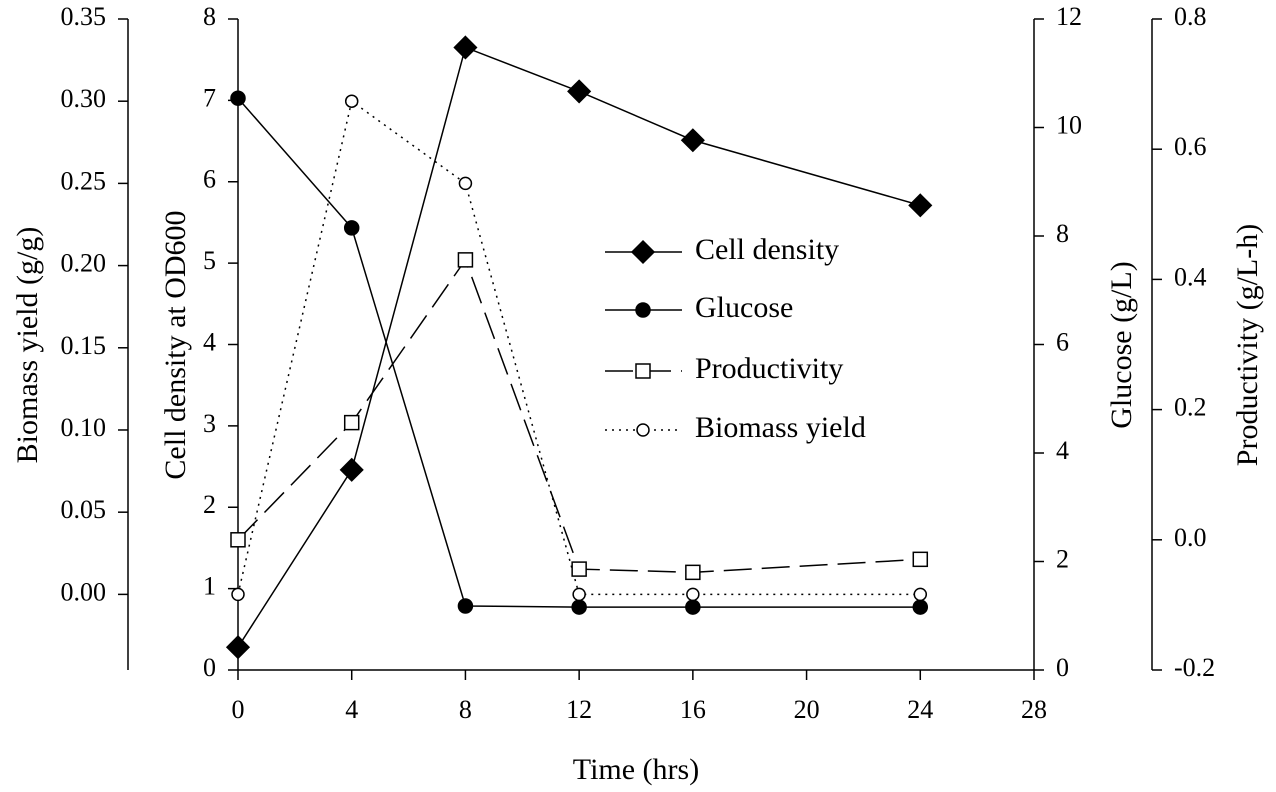 This screenshot has width=1276, height=792. What do you see at coordinates (84, 427) in the screenshot?
I see `y-tick-label: 0.10` at bounding box center [84, 427].